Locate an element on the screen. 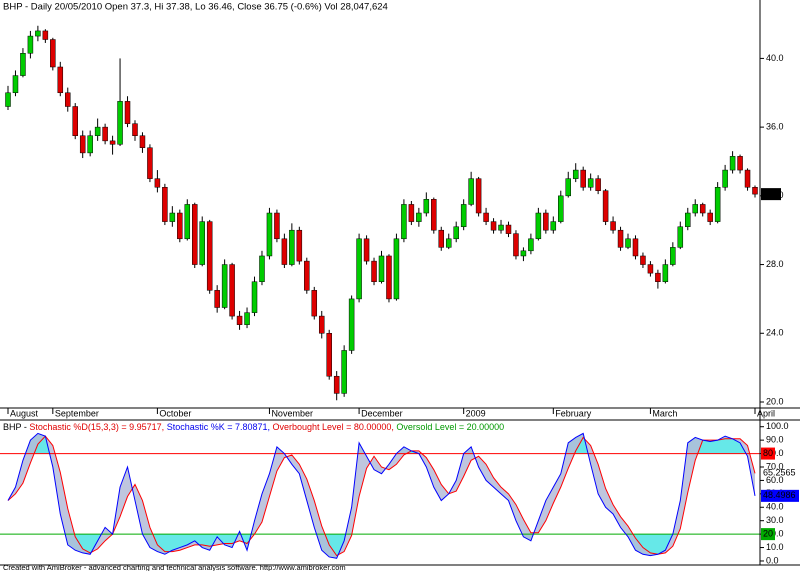 The height and width of the screenshot is (571, 800). y-tick-label: 28.0 is located at coordinates (775, 264).